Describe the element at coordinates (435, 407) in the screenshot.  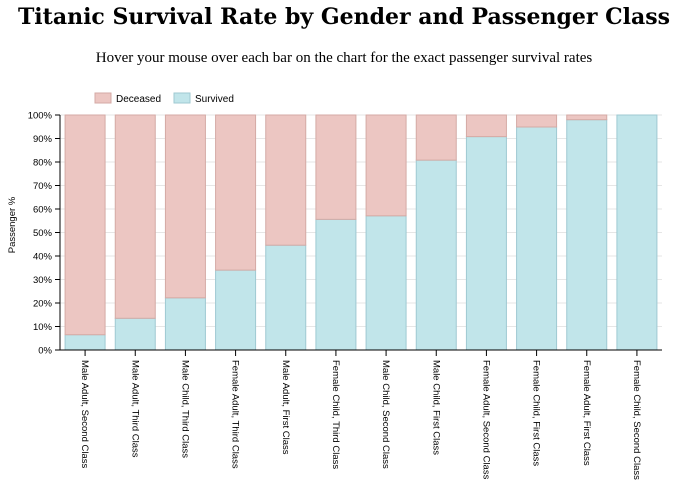
I see `x-tick-label: Male Child, First Class` at that location.